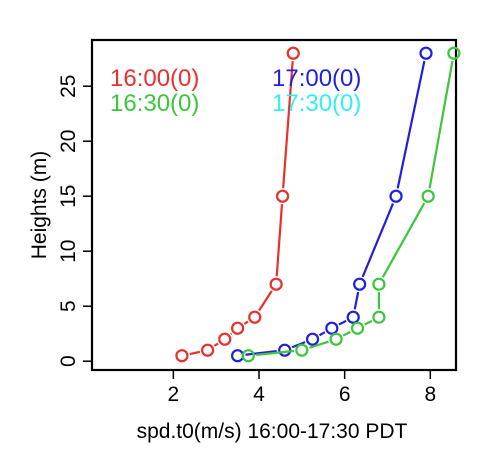 Image resolution: width=490 pixels, height=473 pixels. What do you see at coordinates (68, 251) in the screenshot?
I see `y-tick-label: 10` at bounding box center [68, 251].